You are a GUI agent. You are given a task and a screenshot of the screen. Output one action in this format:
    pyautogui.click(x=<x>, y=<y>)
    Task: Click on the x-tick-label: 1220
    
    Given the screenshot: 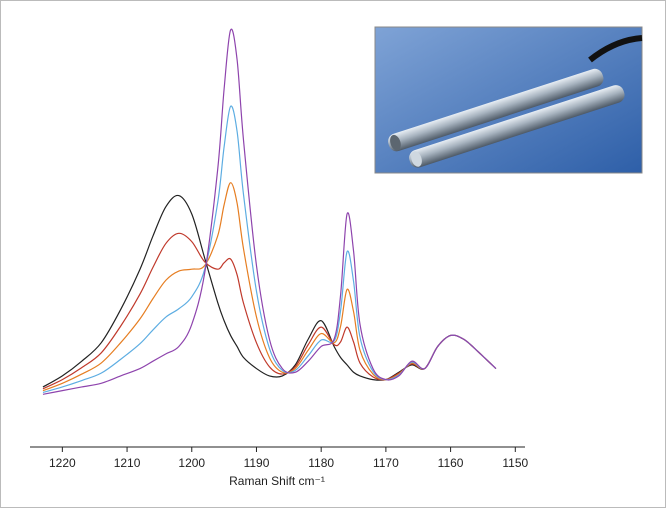 What is the action you would take?
    pyautogui.click(x=62, y=463)
    